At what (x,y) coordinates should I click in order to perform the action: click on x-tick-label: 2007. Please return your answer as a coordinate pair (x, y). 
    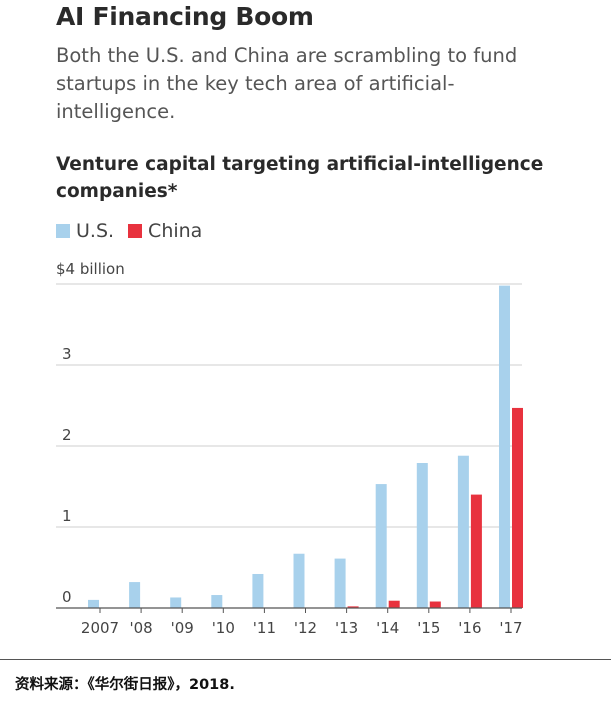
    Looking at the image, I should click on (100, 628).